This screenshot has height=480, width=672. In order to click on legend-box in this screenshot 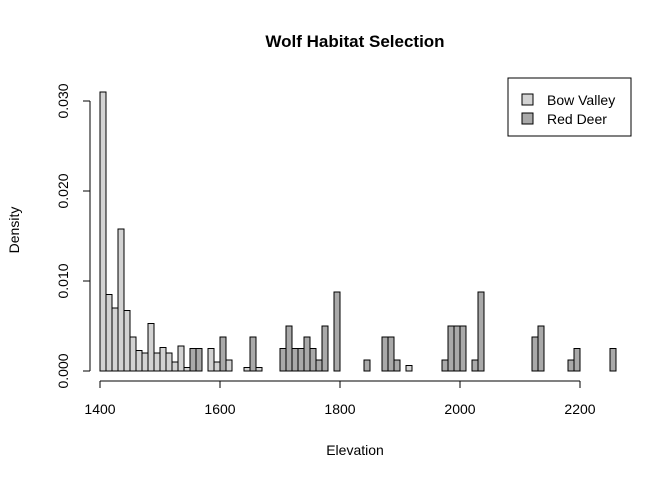, I will do `click(569, 107)`.